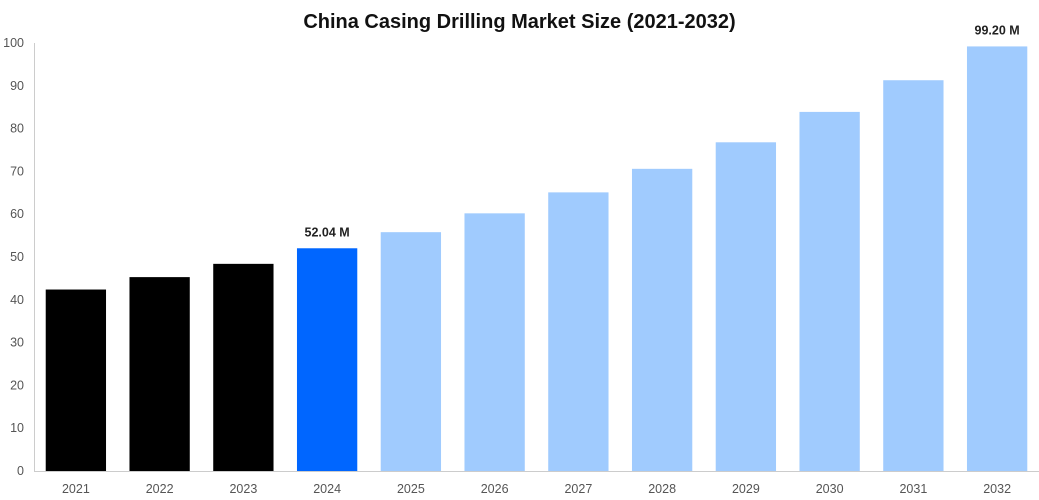 This screenshot has width=1039, height=500. Describe the element at coordinates (997, 489) in the screenshot. I see `x-tick-label: 2032` at that location.